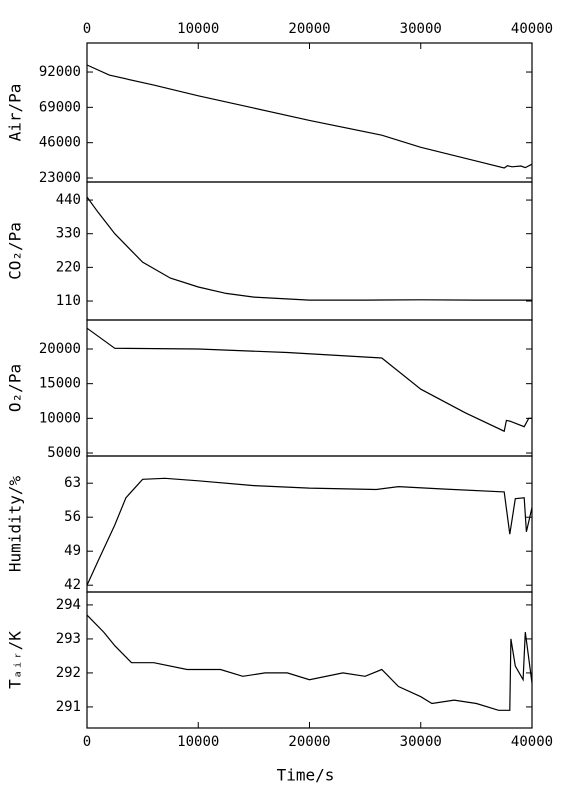  Describe the element at coordinates (15, 523) in the screenshot. I see `y-axis-label: Humidity/%` at that location.